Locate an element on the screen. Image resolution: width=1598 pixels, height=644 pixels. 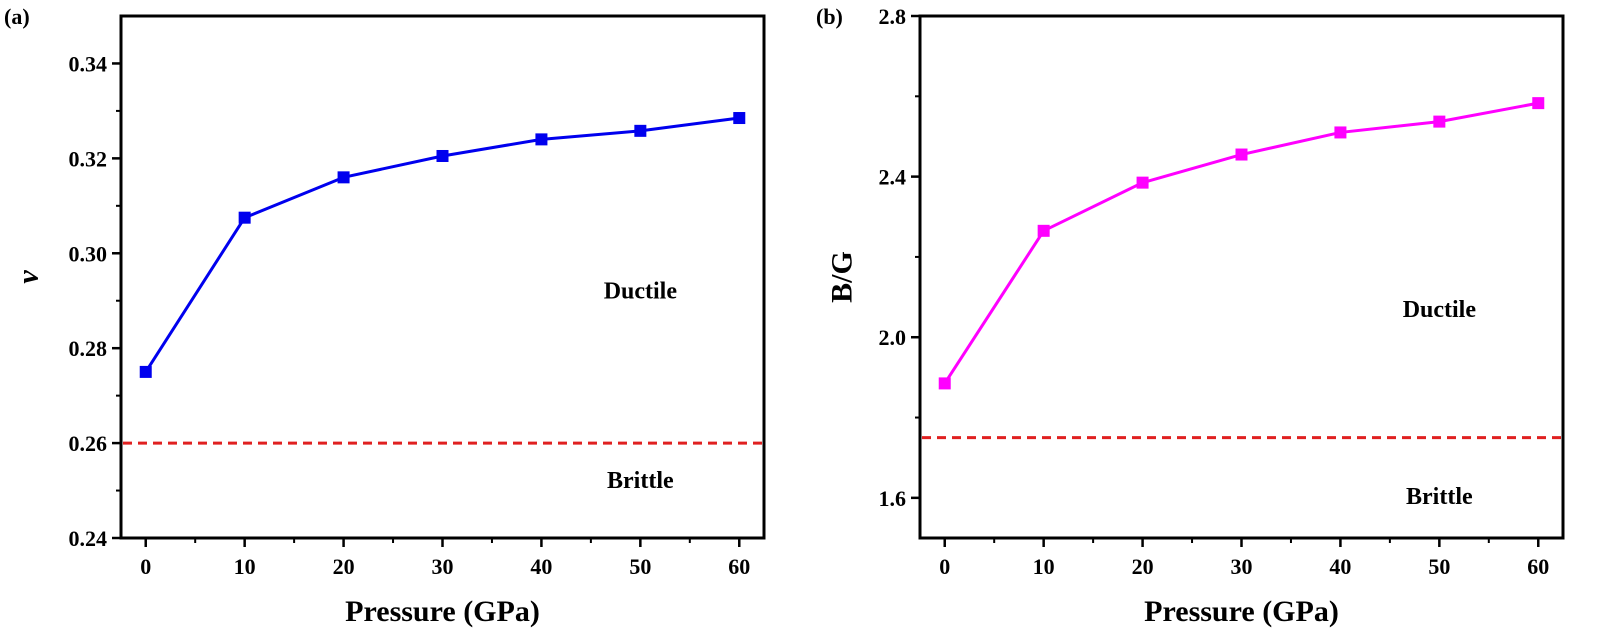
y-axis-title: B/G is located at coordinates (842, 277).